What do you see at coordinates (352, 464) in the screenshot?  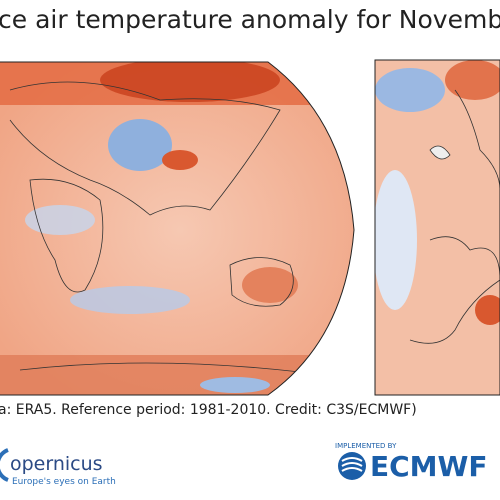 I see `ecmwf-waves` at bounding box center [352, 464].